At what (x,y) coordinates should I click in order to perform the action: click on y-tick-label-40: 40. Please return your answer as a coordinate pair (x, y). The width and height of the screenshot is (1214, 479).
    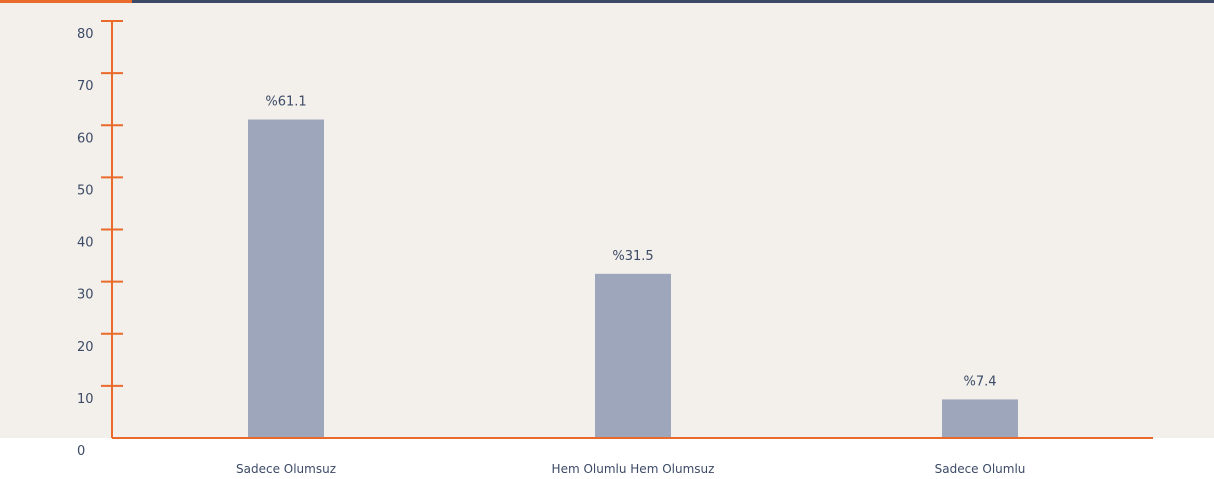
    Looking at the image, I should click on (85, 243).